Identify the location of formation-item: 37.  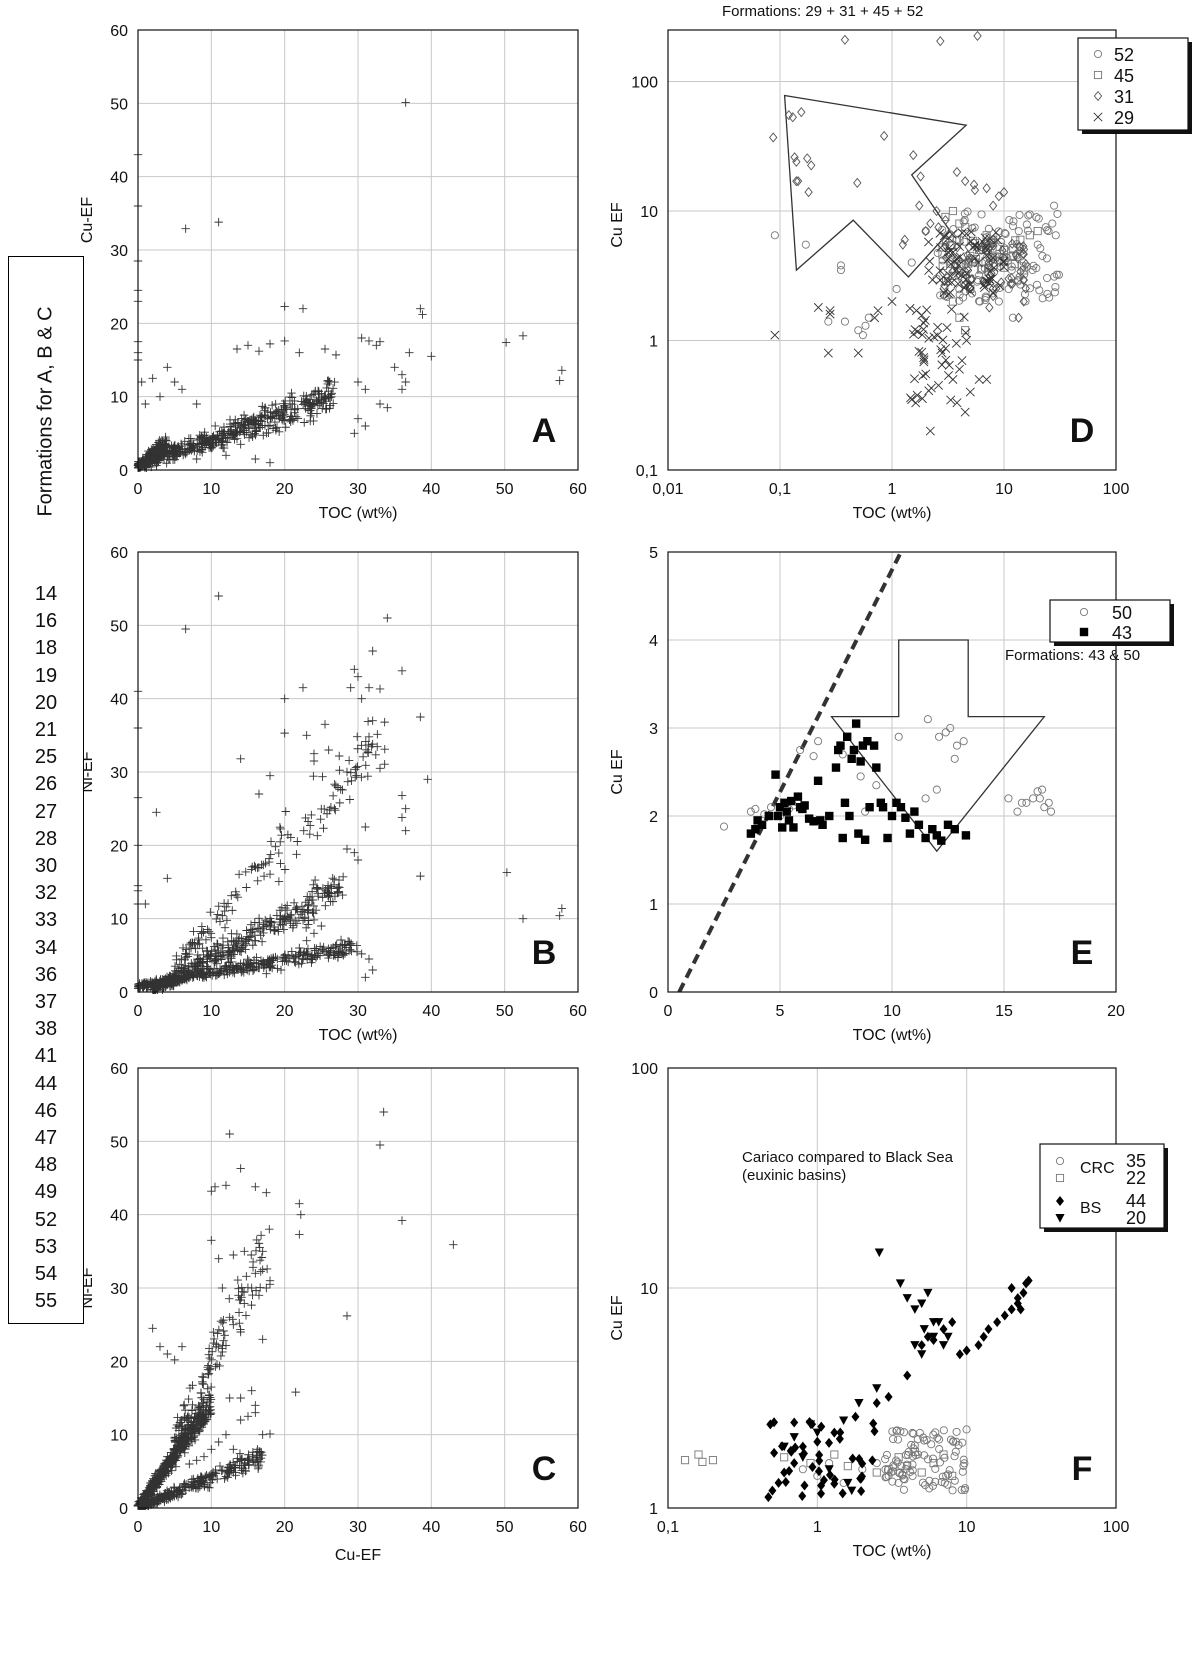
(46, 1002).